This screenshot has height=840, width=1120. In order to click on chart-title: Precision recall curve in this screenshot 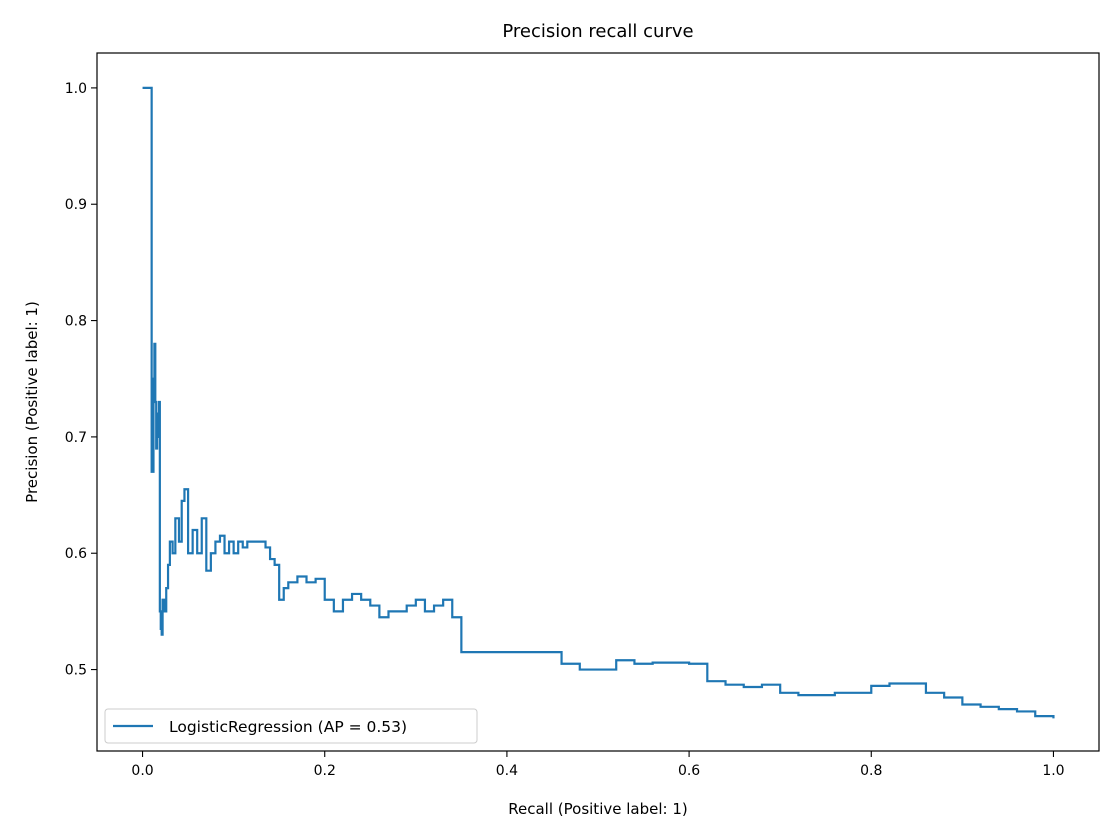, I will do `click(597, 31)`.